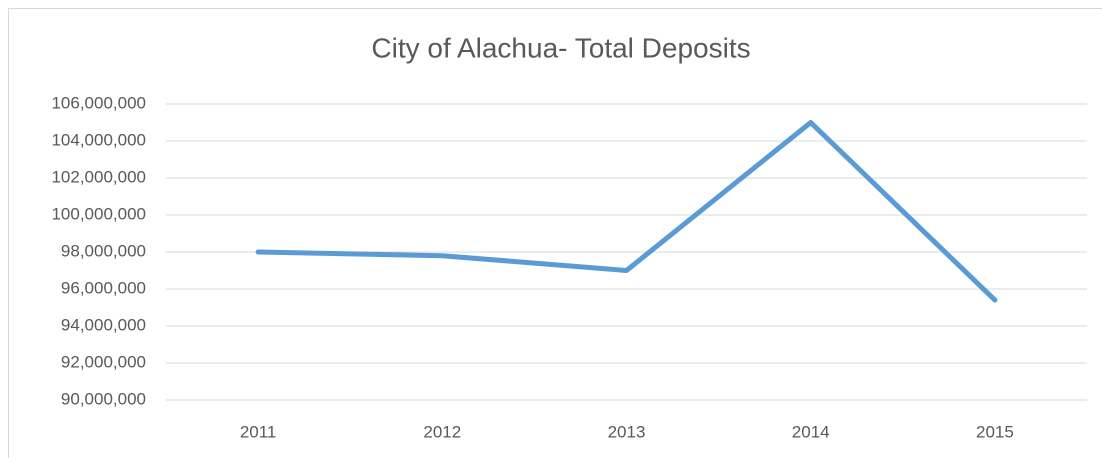  Describe the element at coordinates (258, 431) in the screenshot. I see `x-tick-label: 2011` at that location.